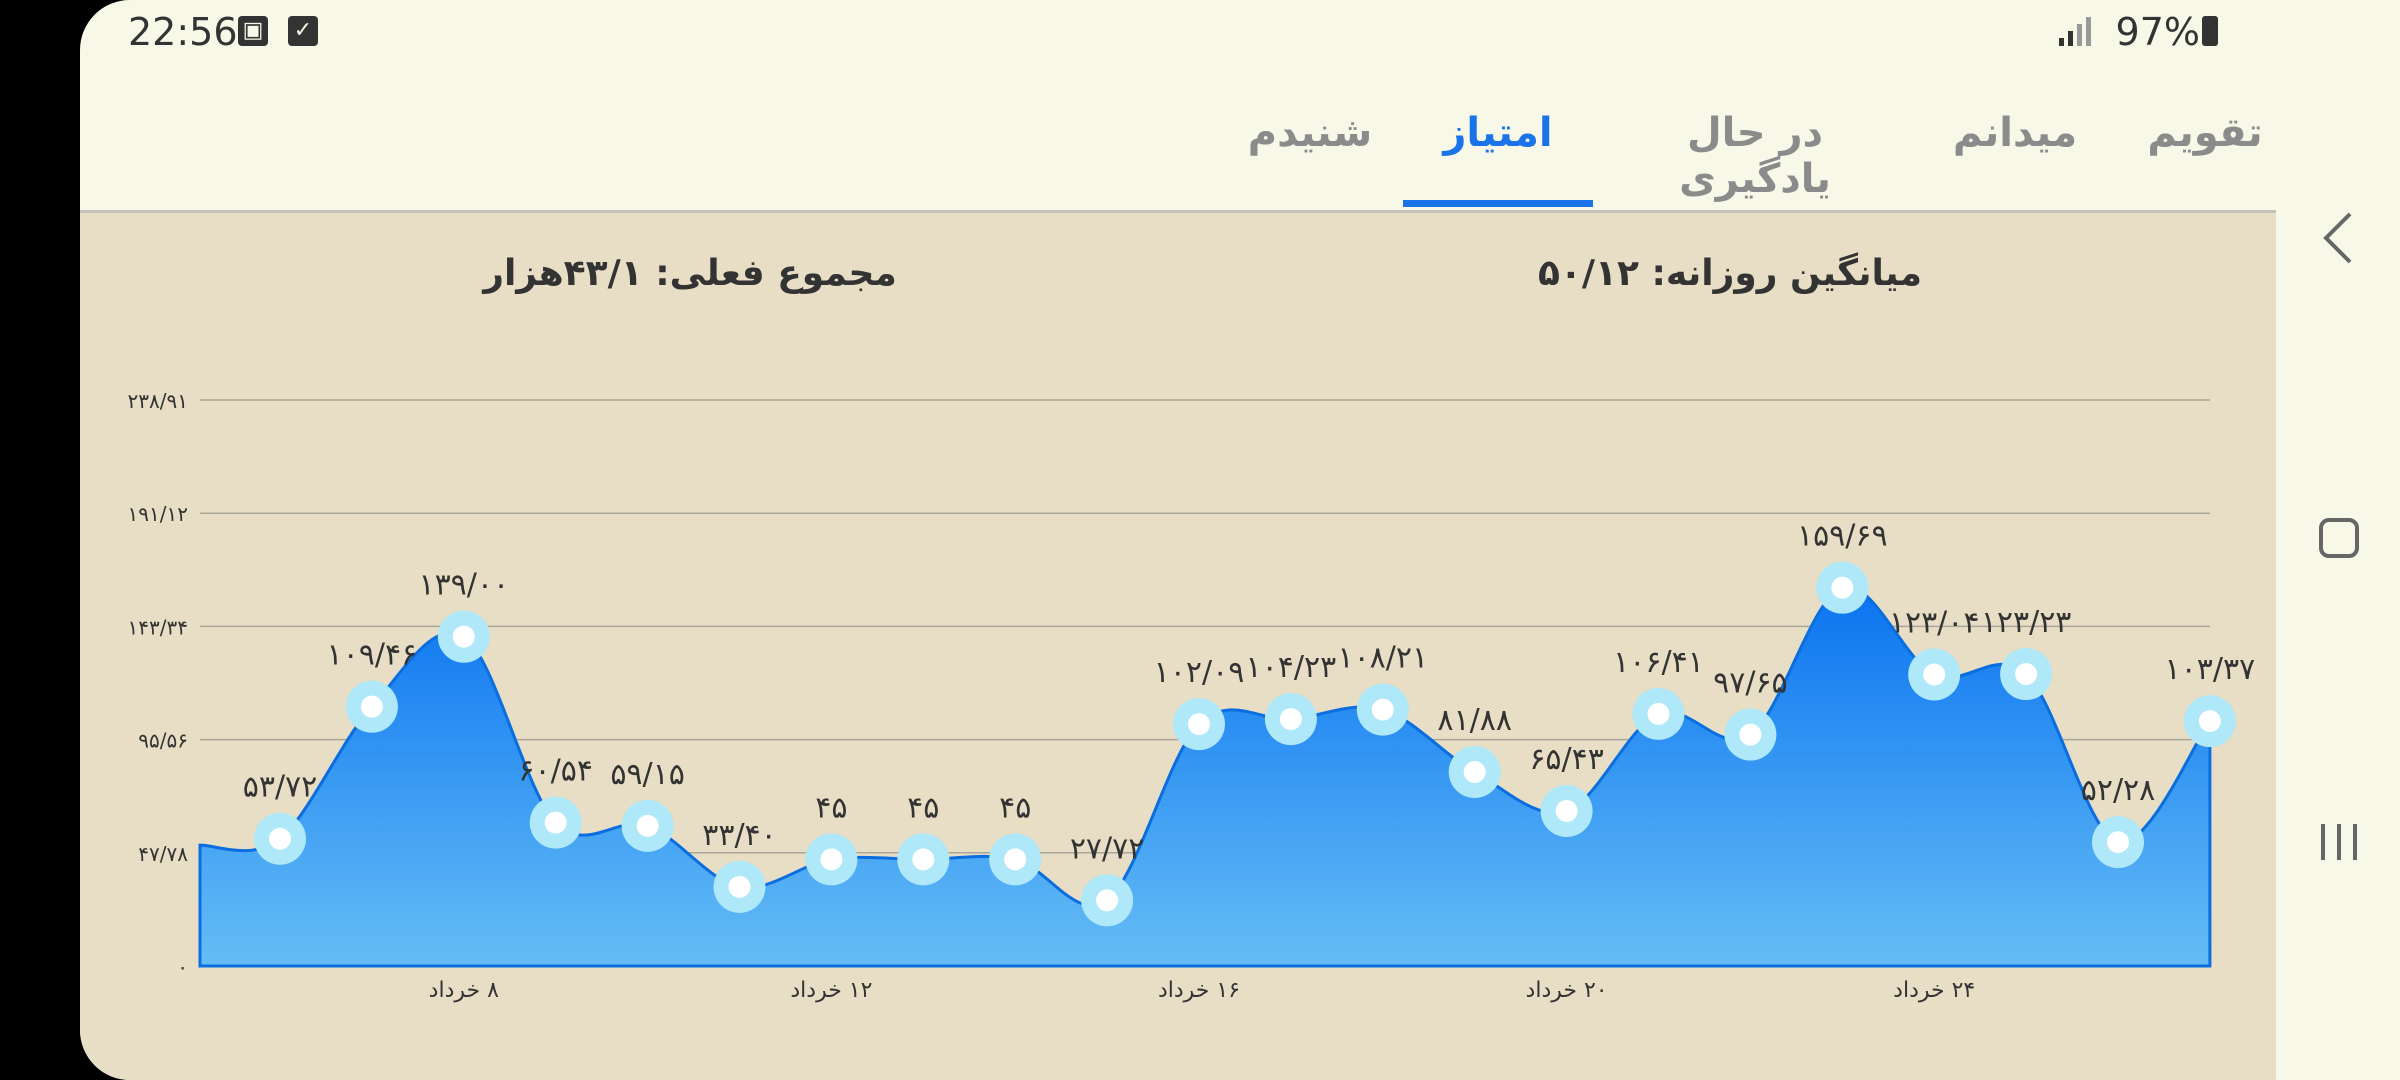  I want to click on data-point-label: ۵۹/۱۵, so click(647, 774).